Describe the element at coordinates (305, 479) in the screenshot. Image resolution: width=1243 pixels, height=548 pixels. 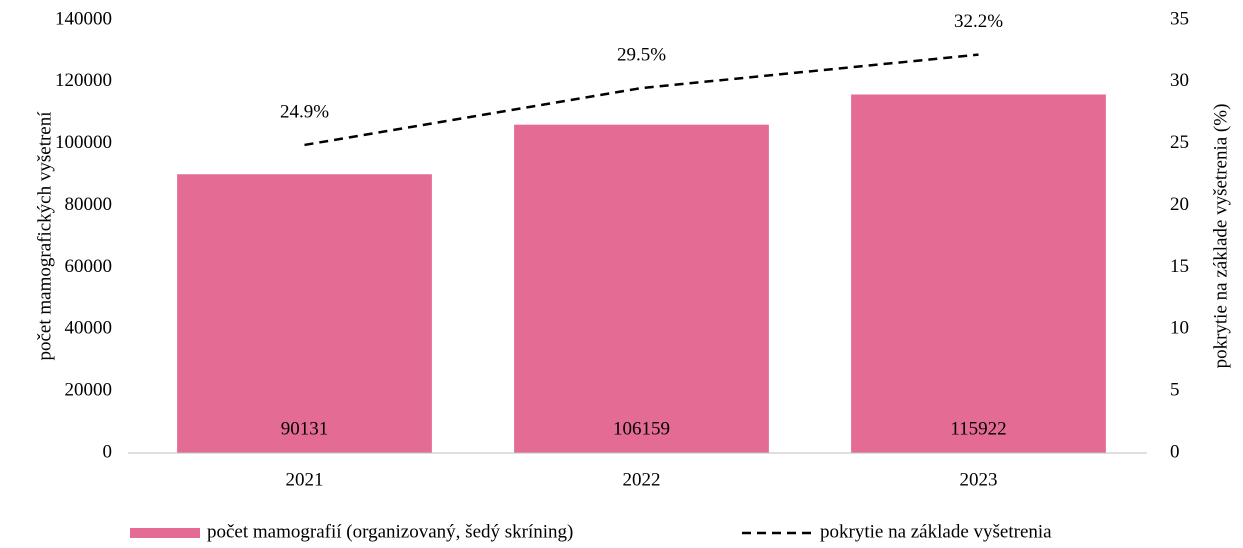
I see `x-tick-label: 2021` at that location.